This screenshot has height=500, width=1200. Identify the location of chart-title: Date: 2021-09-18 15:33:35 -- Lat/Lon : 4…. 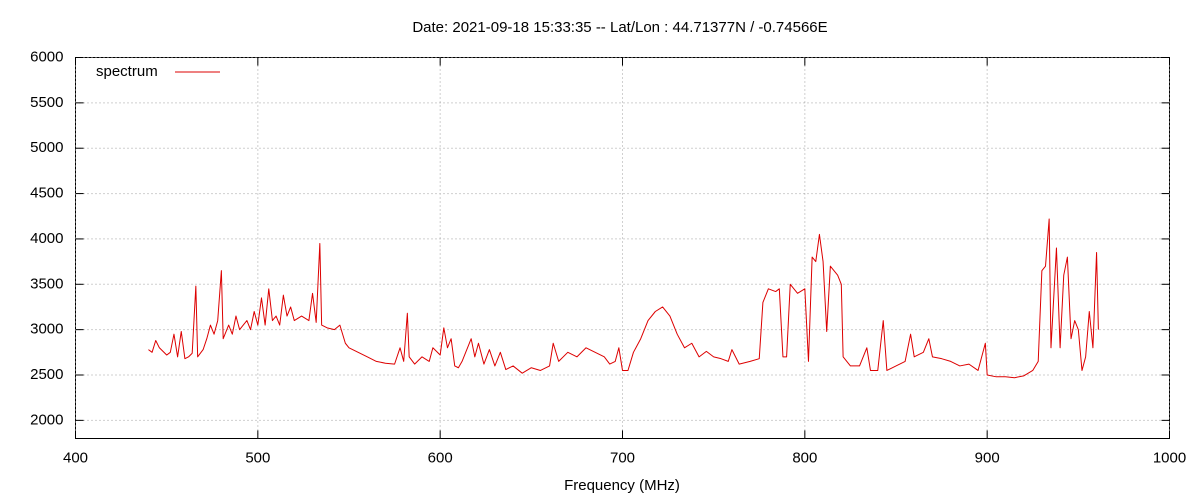
(619, 27).